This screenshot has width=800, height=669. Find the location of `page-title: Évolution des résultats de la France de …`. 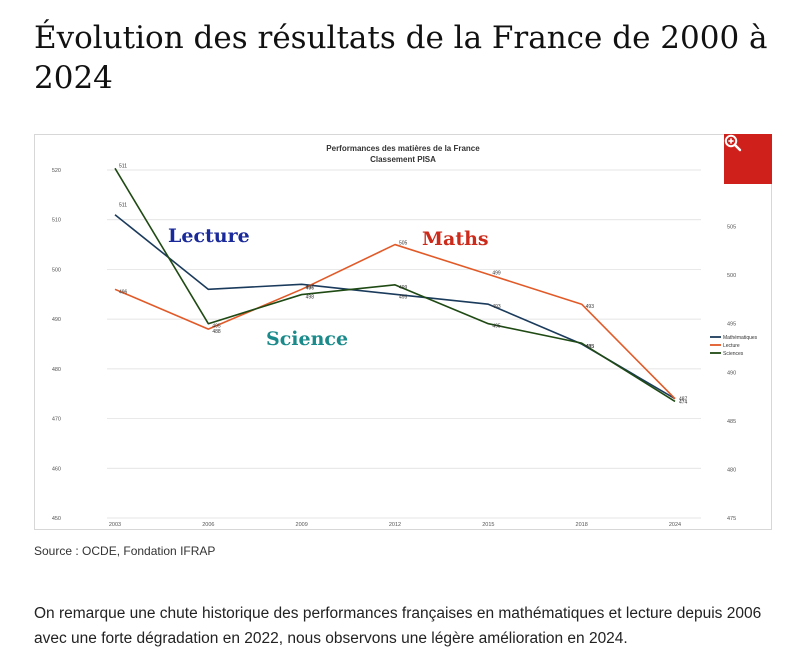

page-title: Évolution des résultats de la France de … is located at coordinates (401, 58).